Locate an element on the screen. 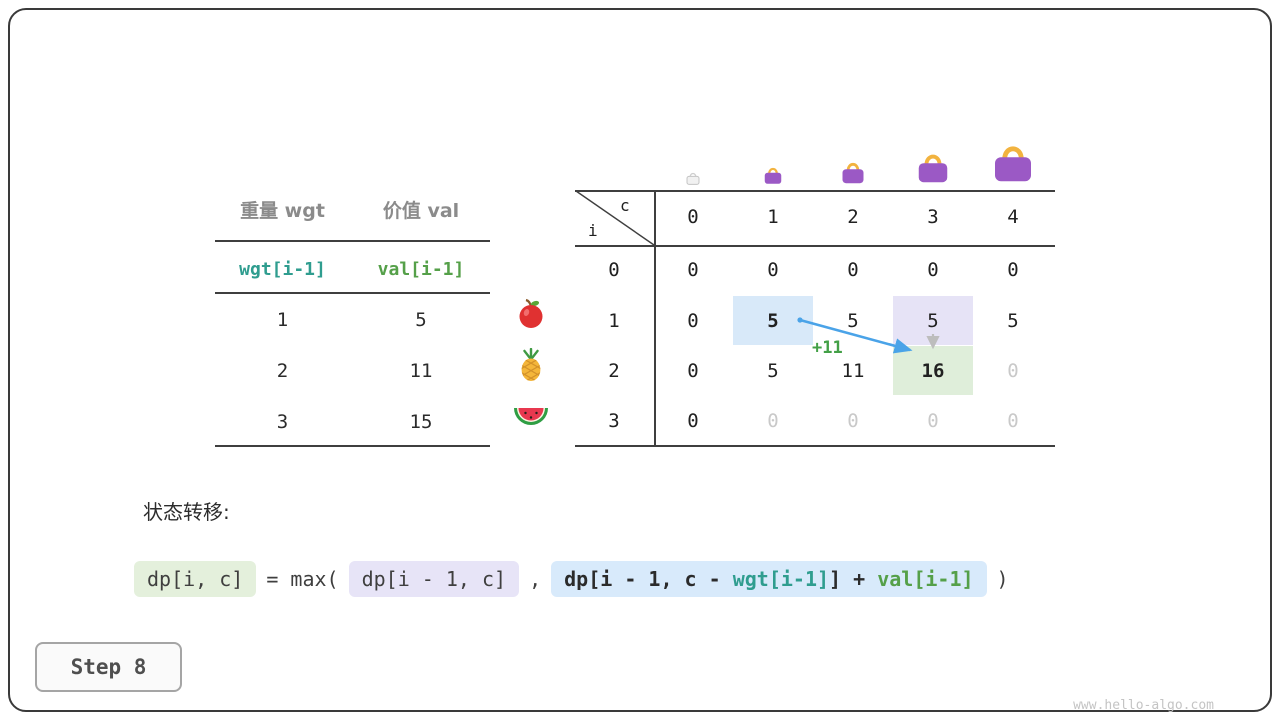 This screenshot has height=720, width=1280. dp-corner-row-var: i is located at coordinates (593, 230).